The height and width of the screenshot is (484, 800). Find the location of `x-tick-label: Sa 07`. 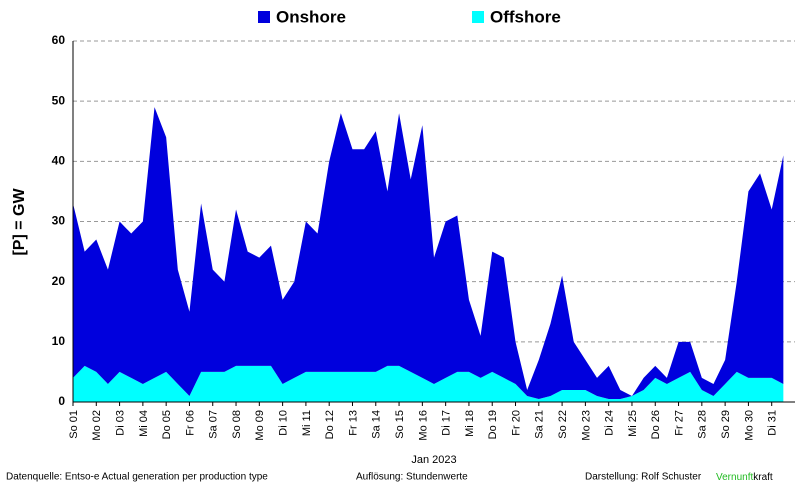

x-tick-label: Sa 07 is located at coordinates (214, 424).